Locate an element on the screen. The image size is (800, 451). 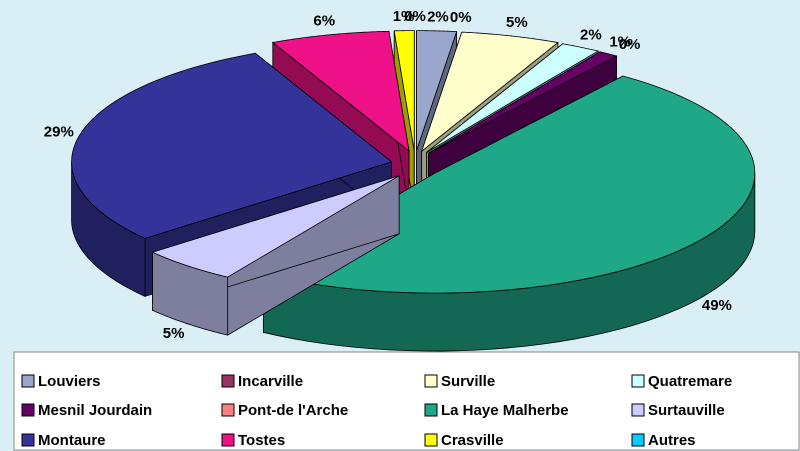
data-label: 29% is located at coordinates (59, 132).